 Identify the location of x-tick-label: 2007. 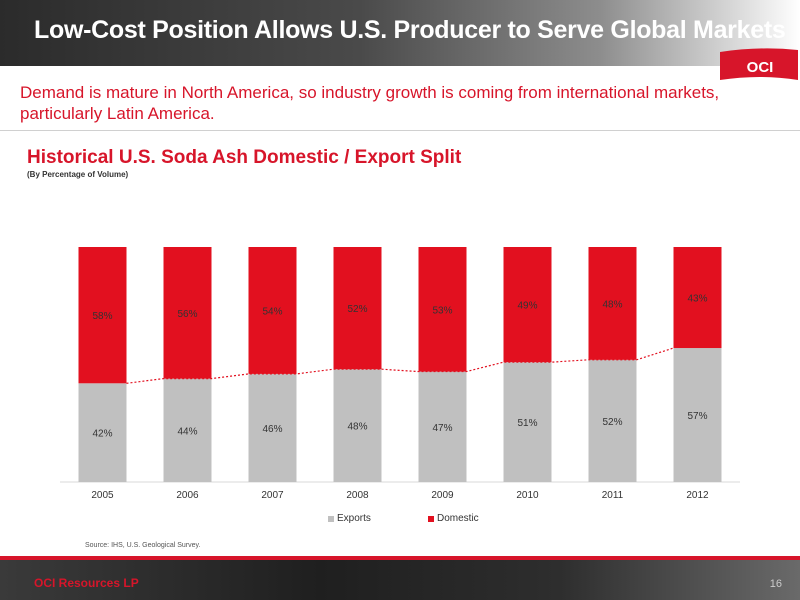
(272, 495).